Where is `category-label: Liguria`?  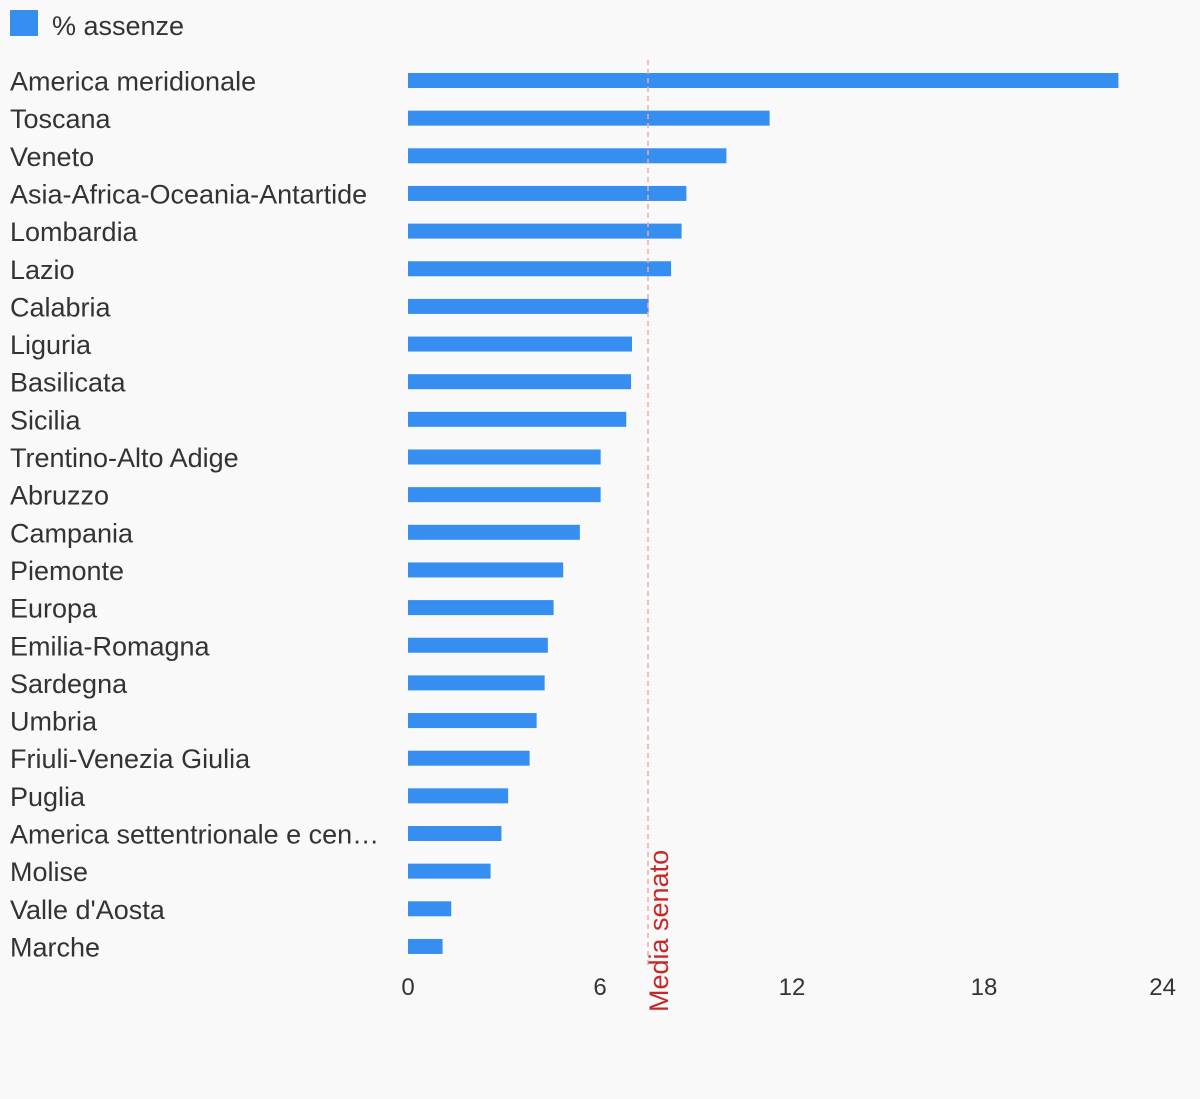
category-label: Liguria is located at coordinates (51, 345).